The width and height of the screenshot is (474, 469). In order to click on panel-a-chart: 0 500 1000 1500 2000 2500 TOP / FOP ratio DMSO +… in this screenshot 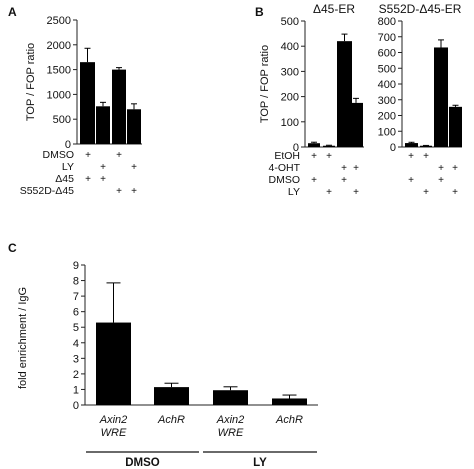, I will do `click(81, 106)`.